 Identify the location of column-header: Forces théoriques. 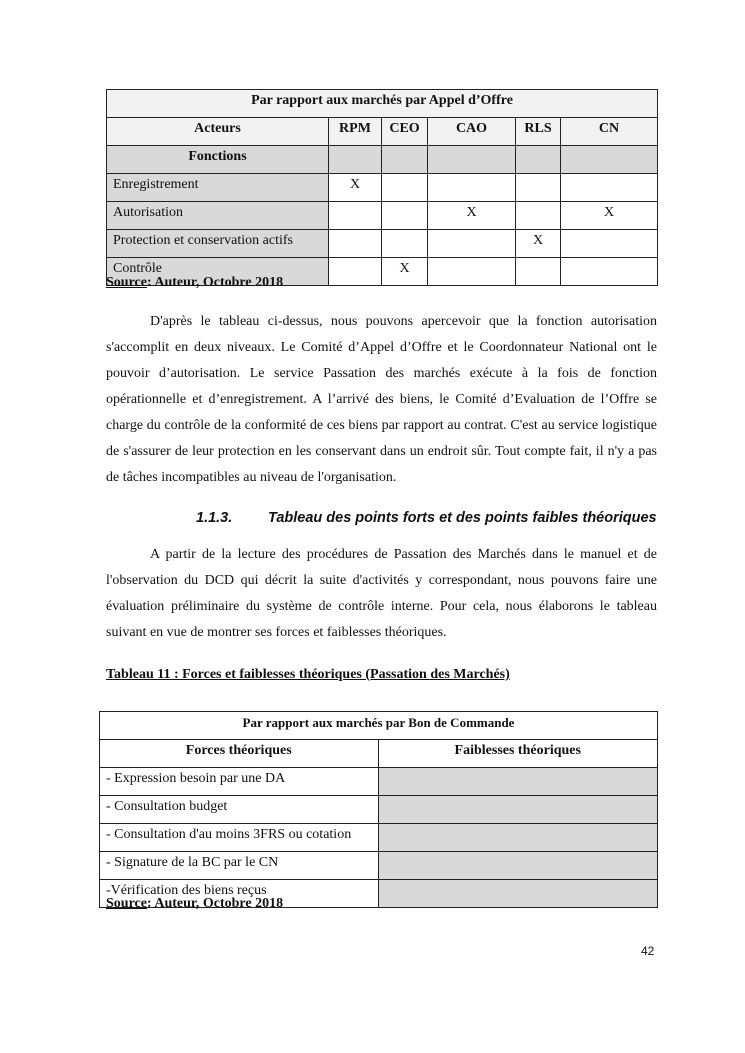
(239, 753).